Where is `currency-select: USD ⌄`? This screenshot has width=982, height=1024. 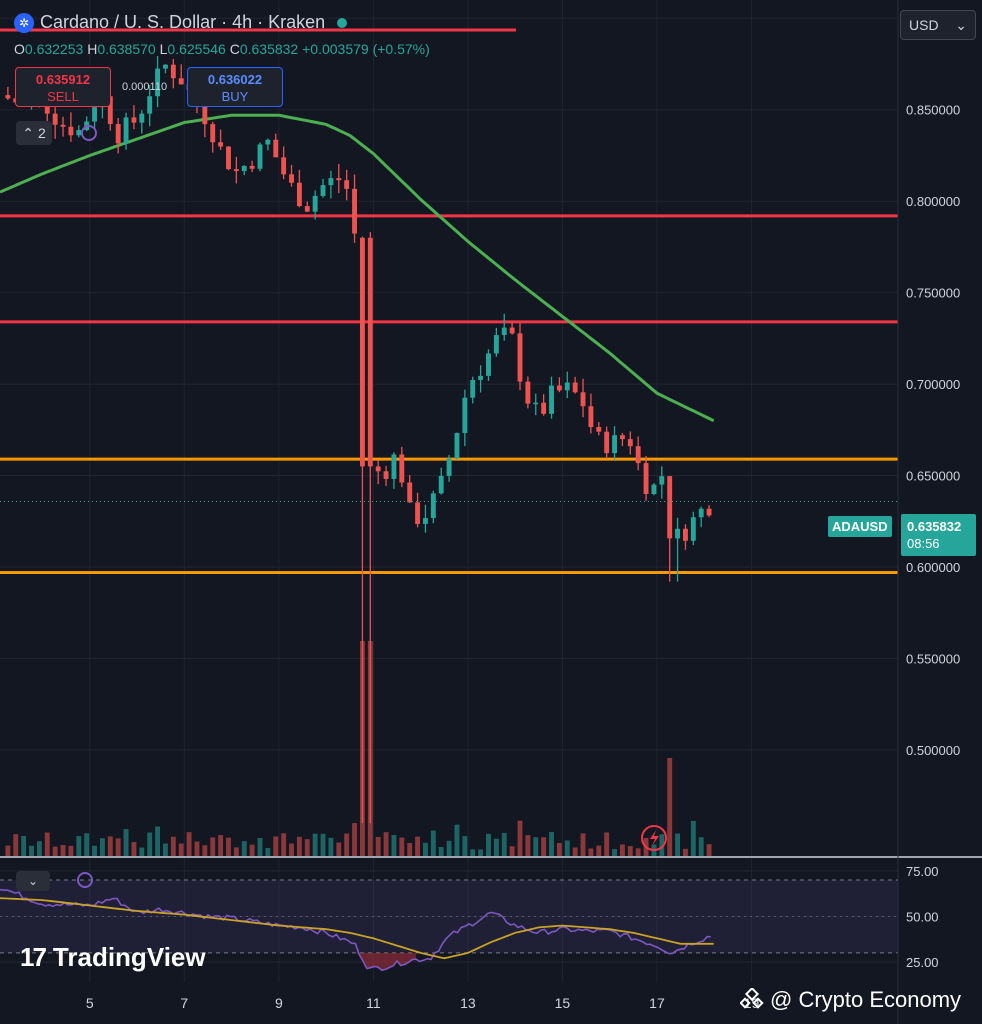 currency-select: USD ⌄ is located at coordinates (938, 25).